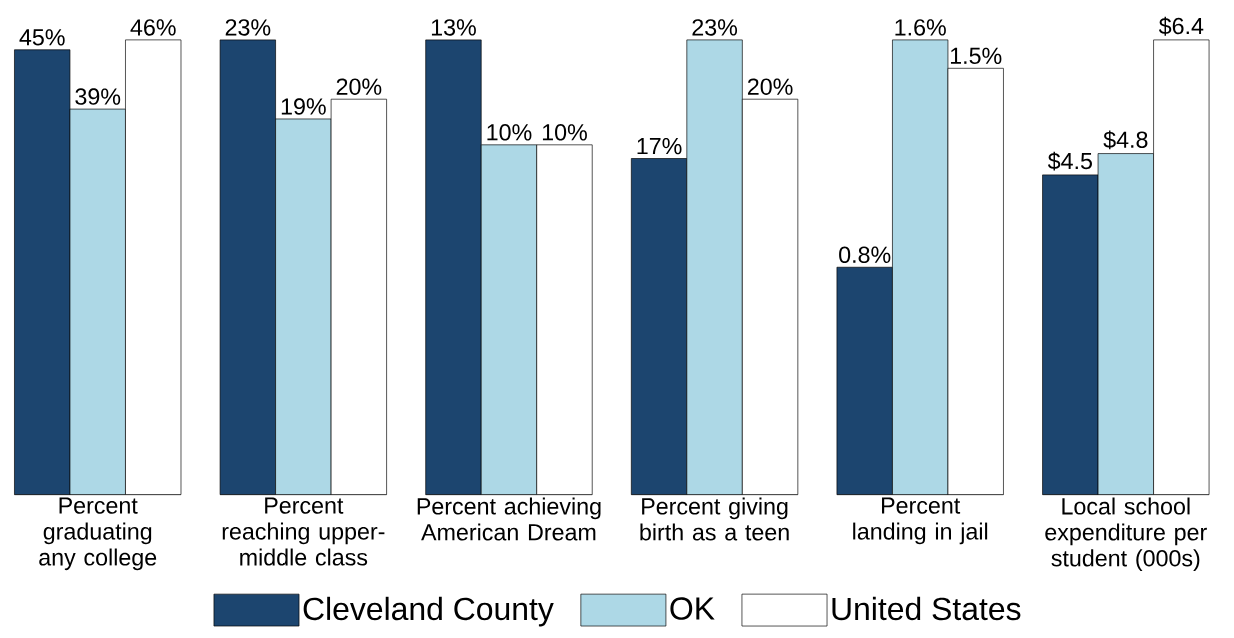 The height and width of the screenshot is (638, 1234). What do you see at coordinates (865, 254) in the screenshot?
I see `data-label: 0.8%` at bounding box center [865, 254].